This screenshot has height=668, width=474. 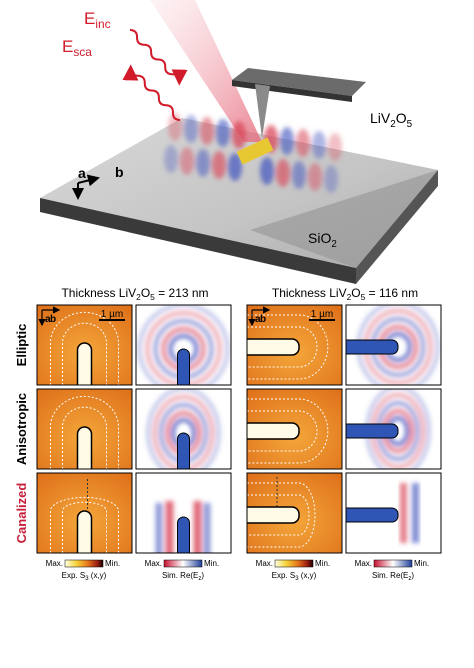 I want to click on sim-colorbar-label: Sim. Re(Ez), so click(x=393, y=576).